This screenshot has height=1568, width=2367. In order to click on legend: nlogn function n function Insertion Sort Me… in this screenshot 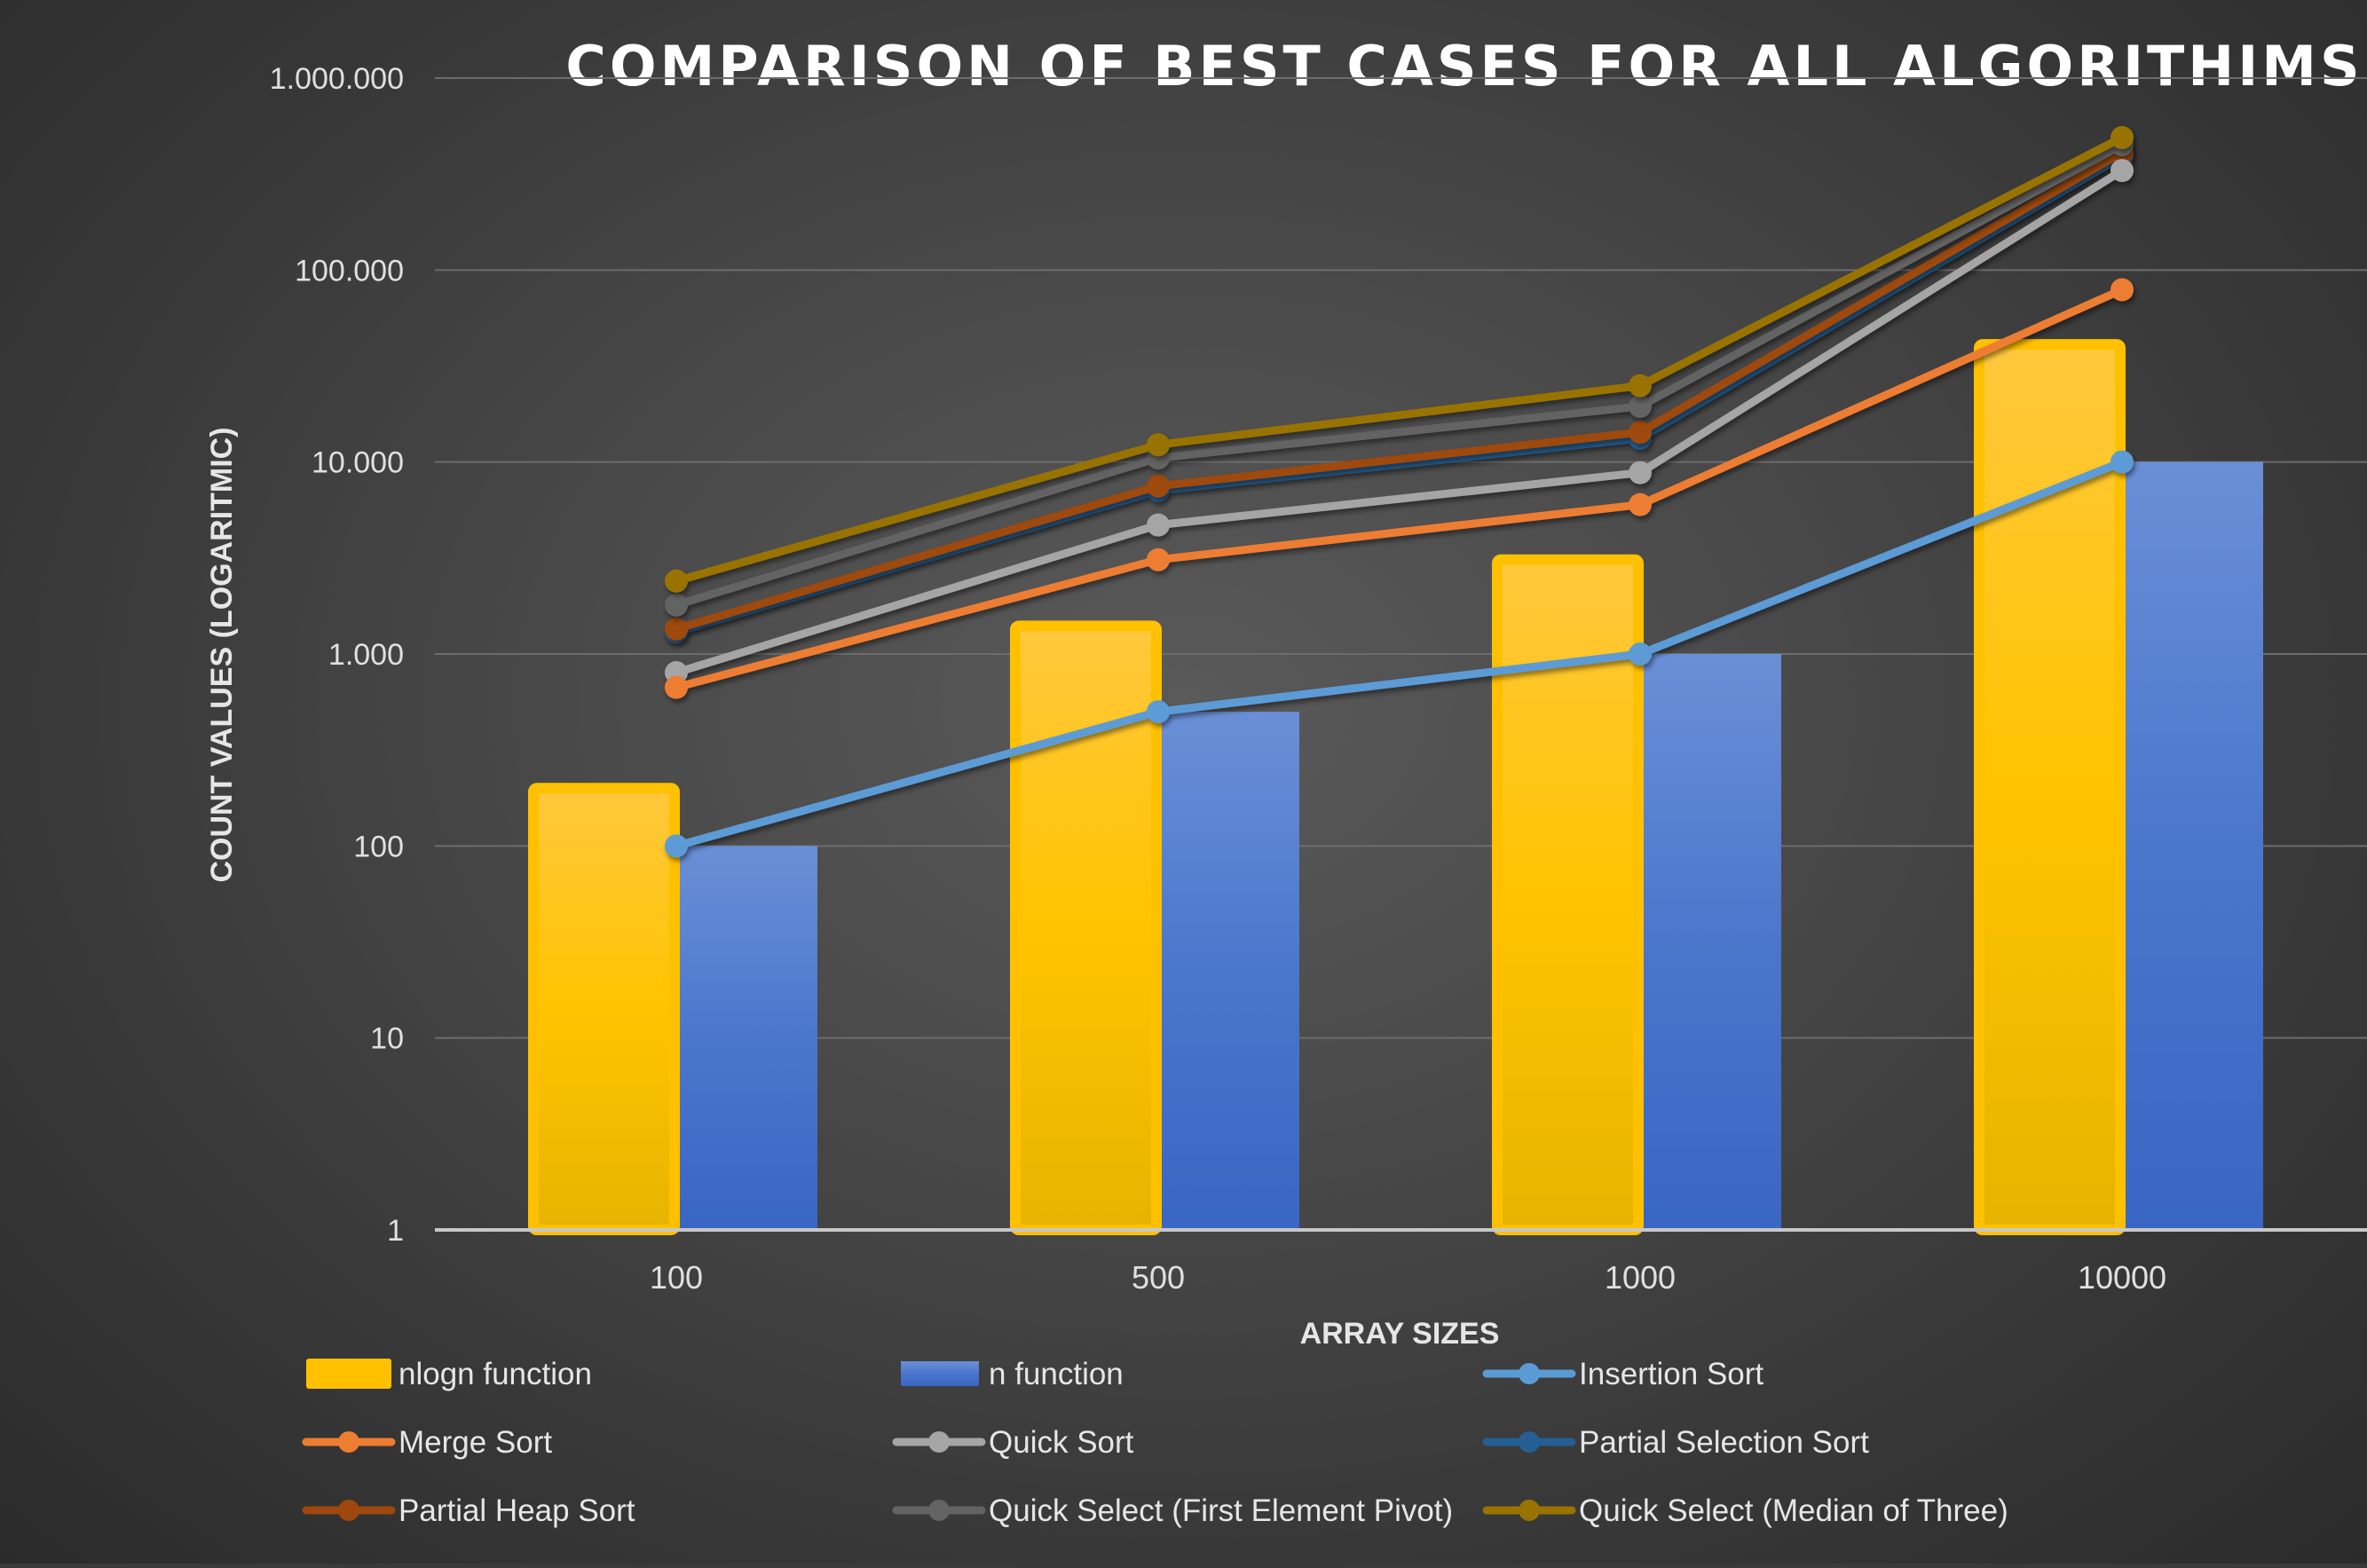, I will do `click(1155, 1443)`.